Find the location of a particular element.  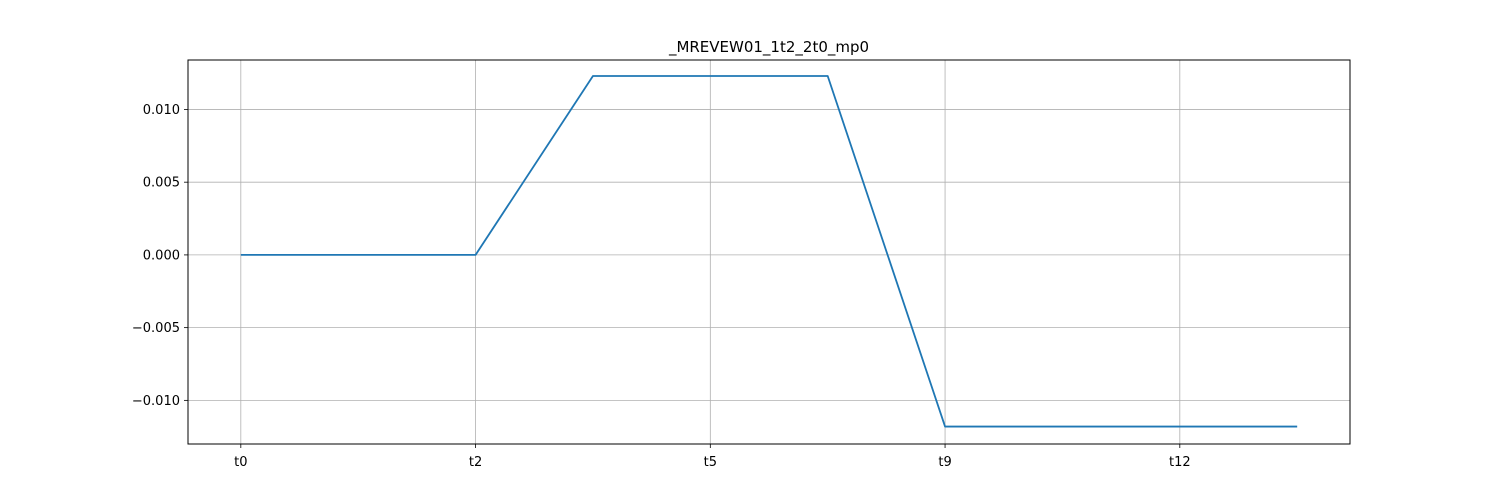

y-tick-label: −0.005 is located at coordinates (156, 328).